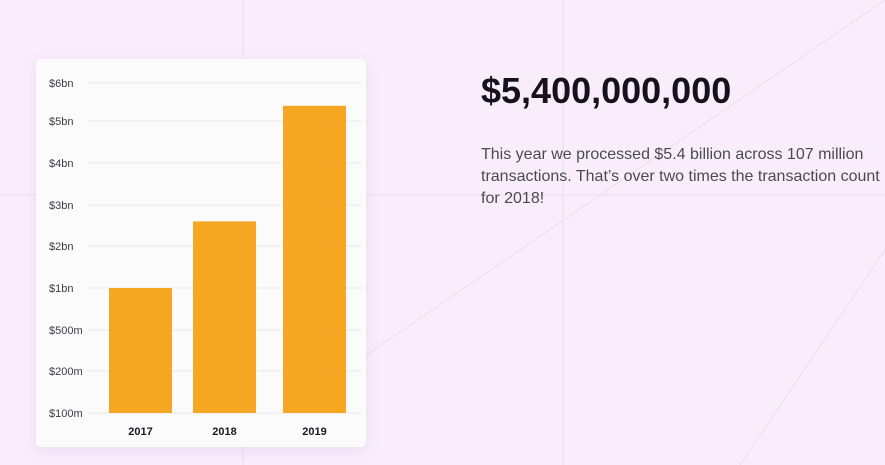 The width and height of the screenshot is (885, 465). What do you see at coordinates (224, 317) in the screenshot?
I see `bar-2018` at bounding box center [224, 317].